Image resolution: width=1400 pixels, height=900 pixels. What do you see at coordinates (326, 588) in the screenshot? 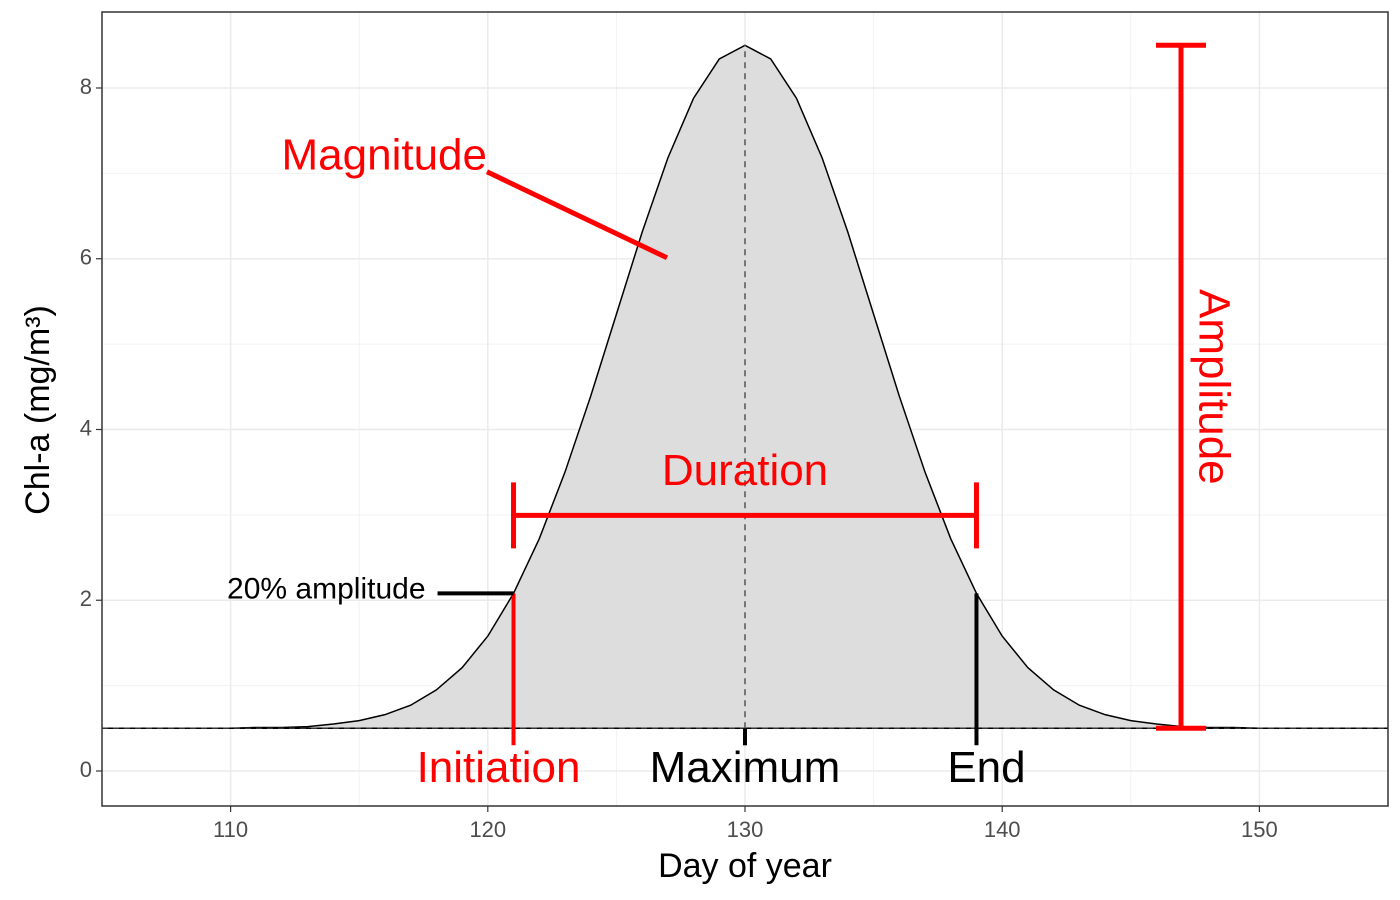
I see `threshold-label: 20% amplitude` at bounding box center [326, 588].